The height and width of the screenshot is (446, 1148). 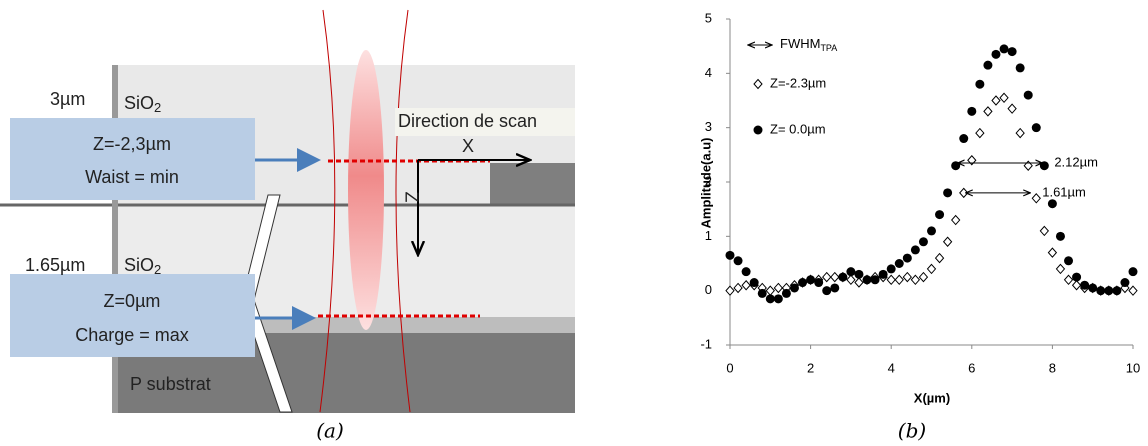 What do you see at coordinates (706, 343) in the screenshot?
I see `y-tick-label: -1` at bounding box center [706, 343].